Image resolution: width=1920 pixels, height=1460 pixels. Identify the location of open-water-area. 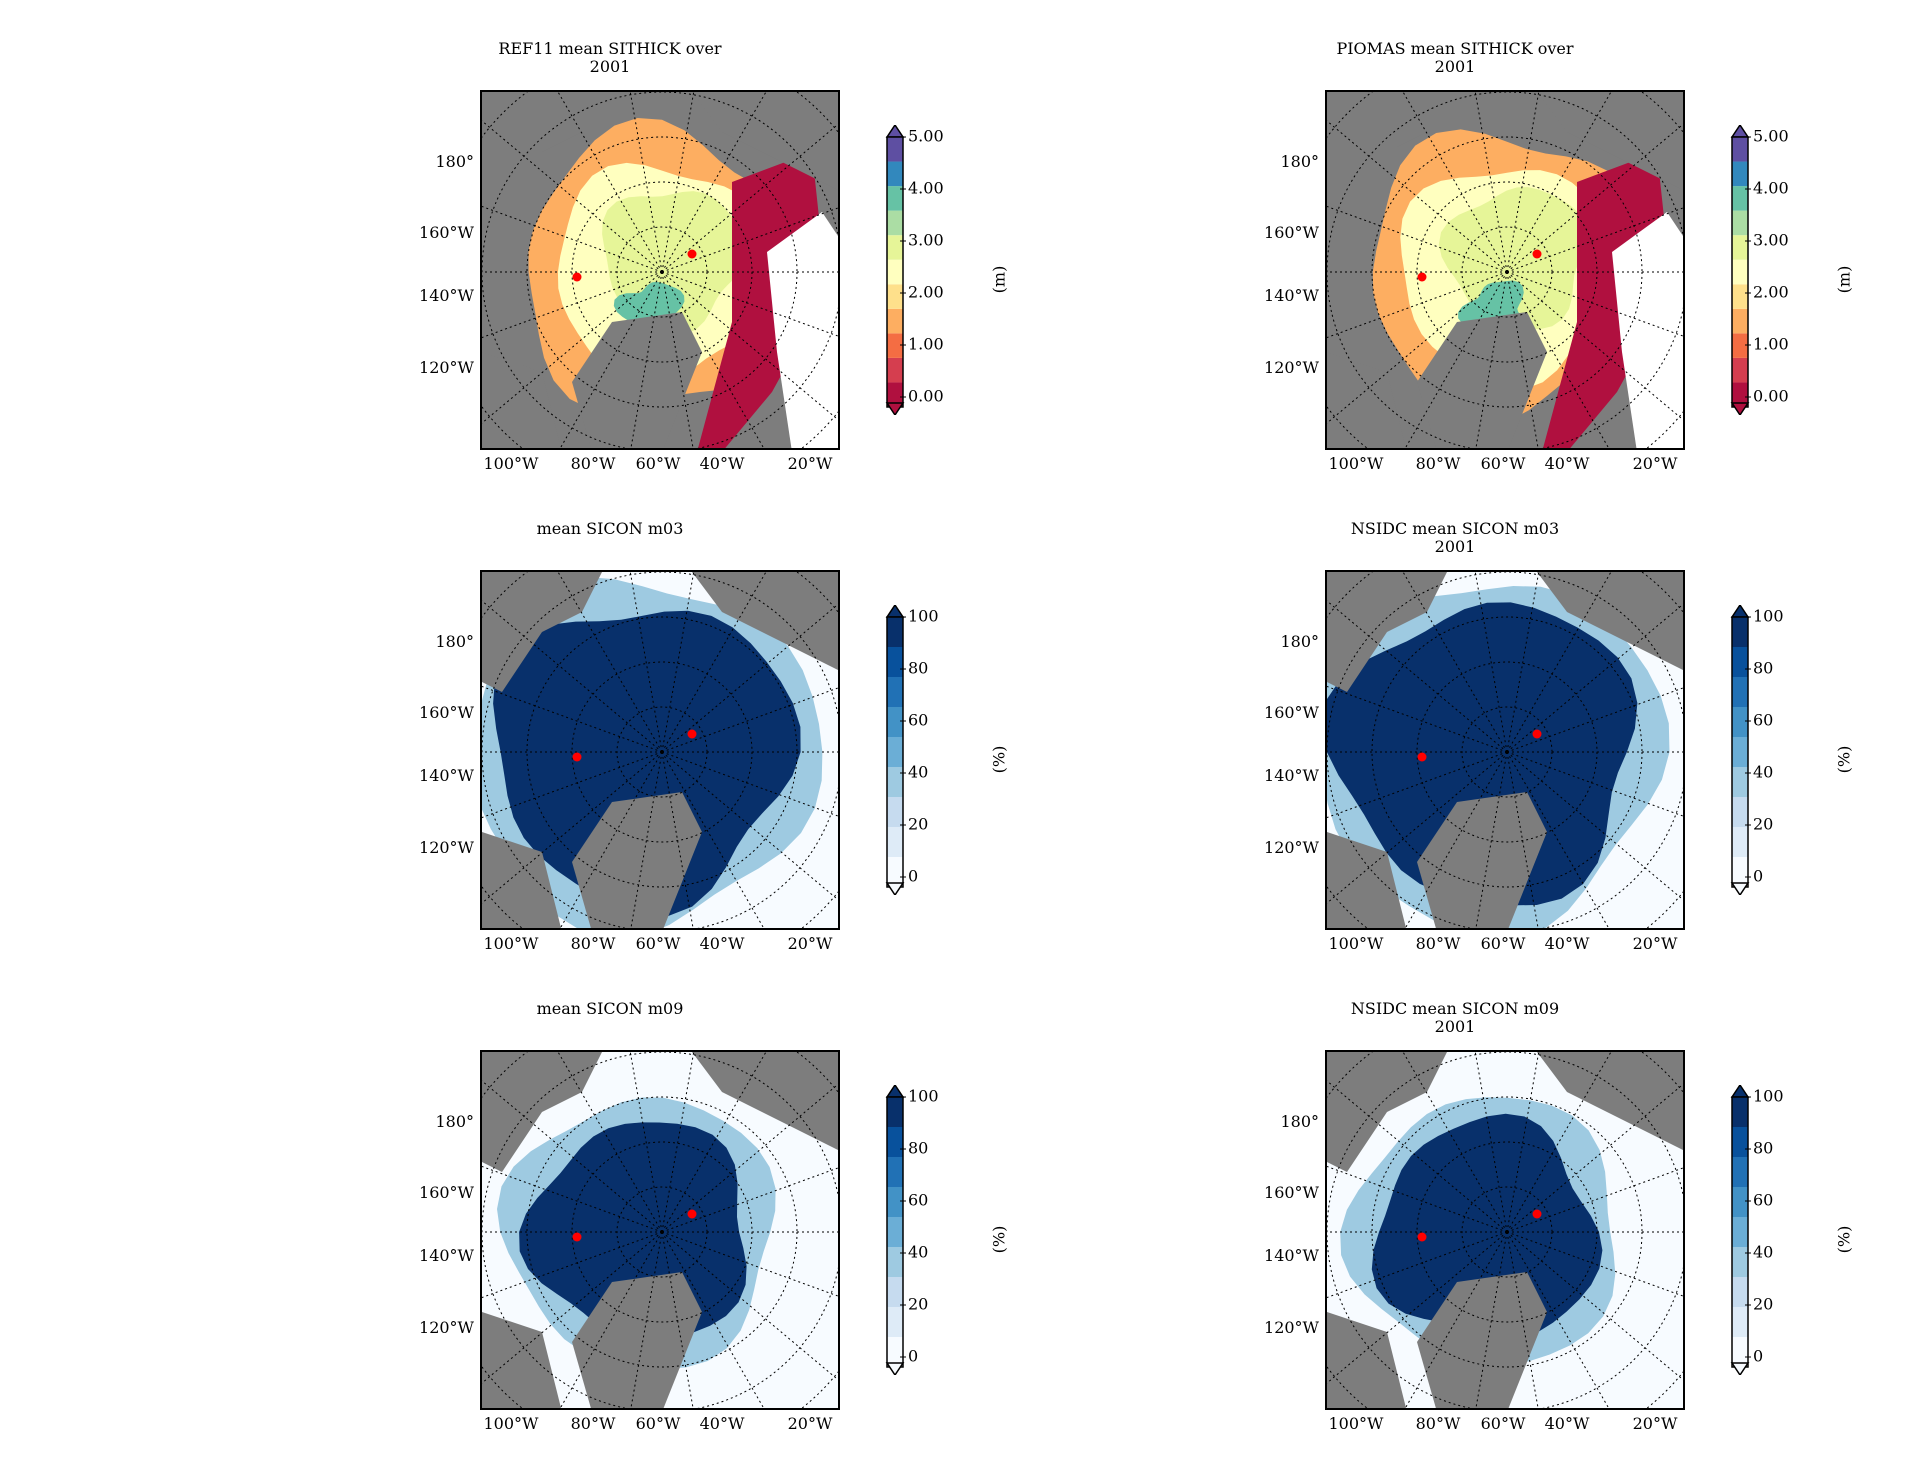
(802, 330).